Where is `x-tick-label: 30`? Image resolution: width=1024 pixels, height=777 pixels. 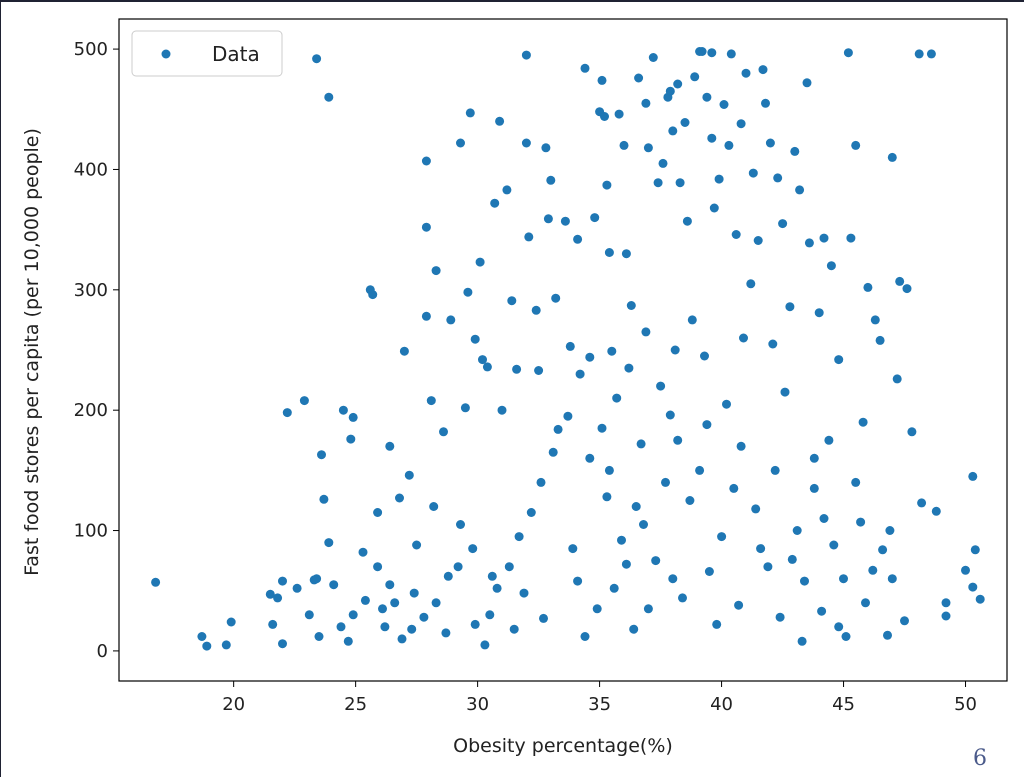
x-tick-label: 30 is located at coordinates (477, 704).